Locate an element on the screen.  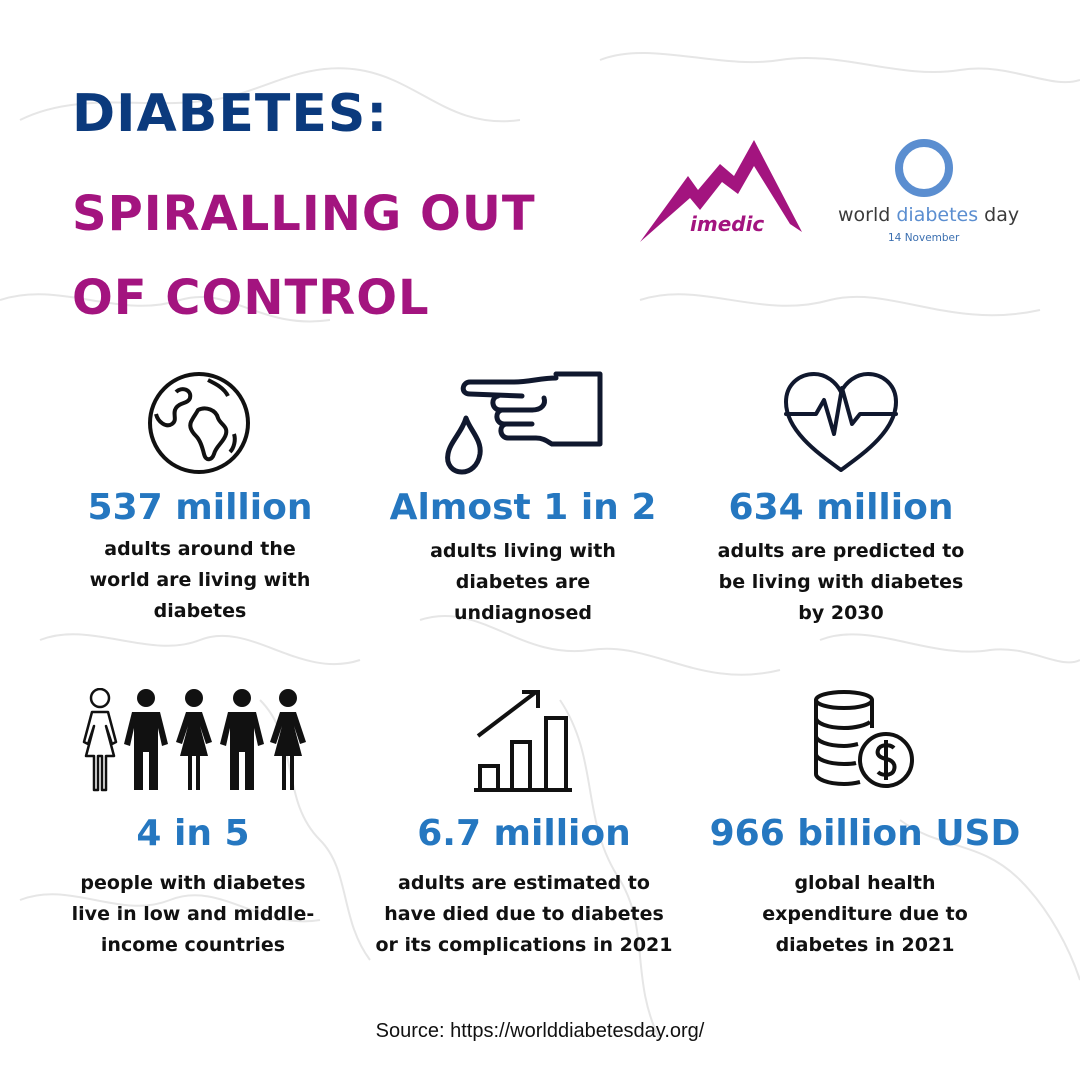
stat-value: 4 in 5 is located at coordinates (193, 833).